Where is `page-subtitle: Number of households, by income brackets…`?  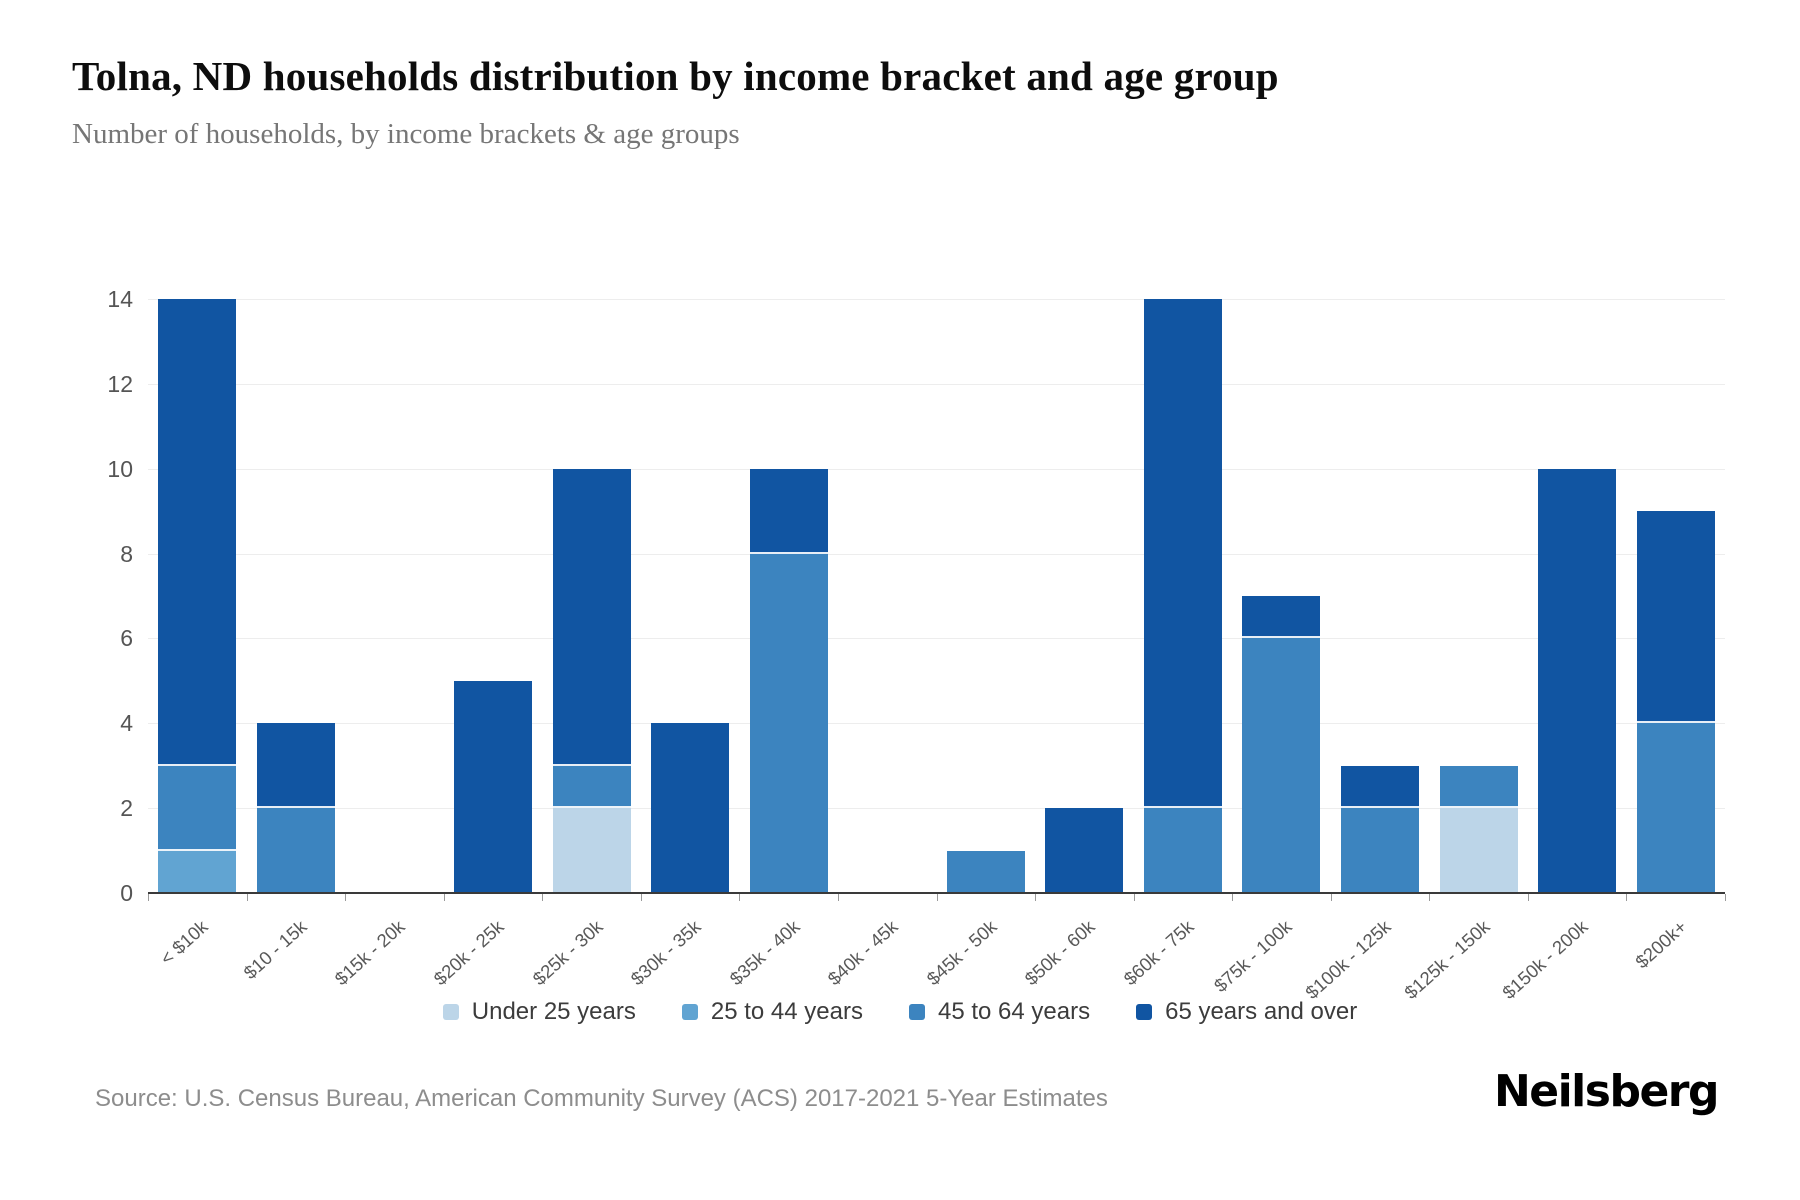
page-subtitle: Number of households, by income brackets… is located at coordinates (406, 134).